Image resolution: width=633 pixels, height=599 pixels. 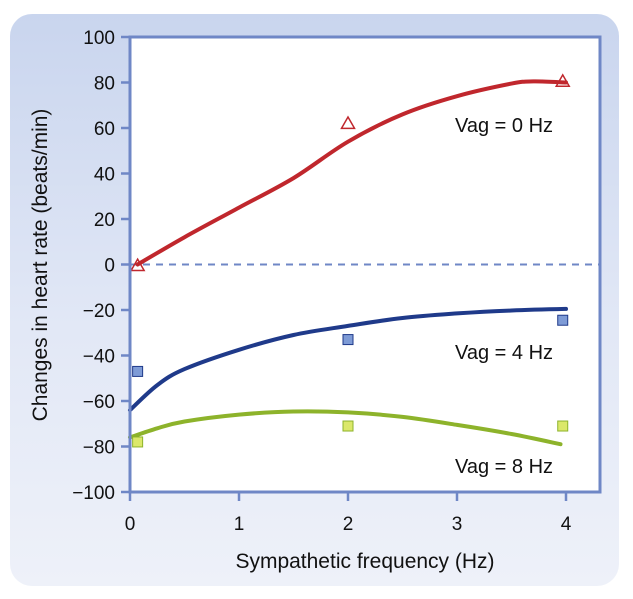 I want to click on x-tick-label: 2, so click(x=348, y=524).